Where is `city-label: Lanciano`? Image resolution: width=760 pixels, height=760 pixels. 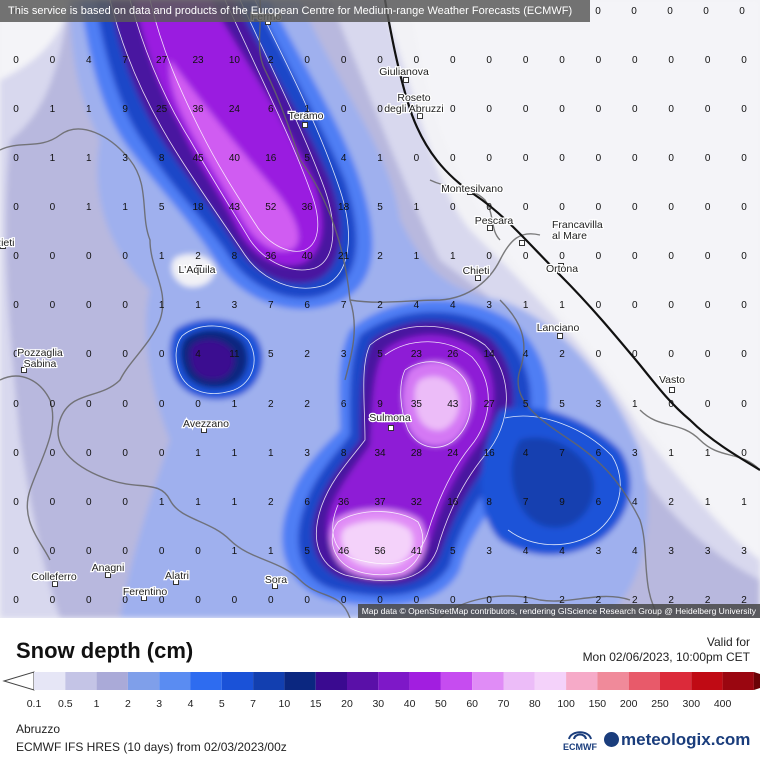
city-label: Lanciano is located at coordinates (558, 328).